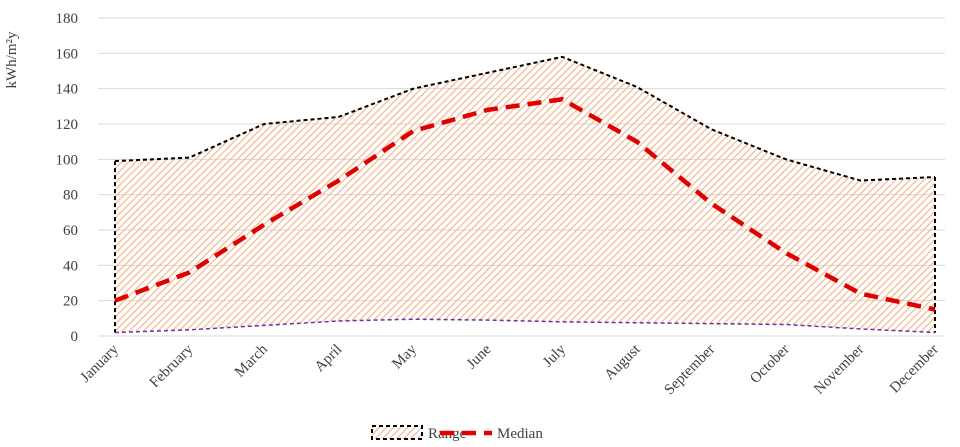 The image size is (960, 447). What do you see at coordinates (839, 370) in the screenshot?
I see `x-tick-label: November` at bounding box center [839, 370].